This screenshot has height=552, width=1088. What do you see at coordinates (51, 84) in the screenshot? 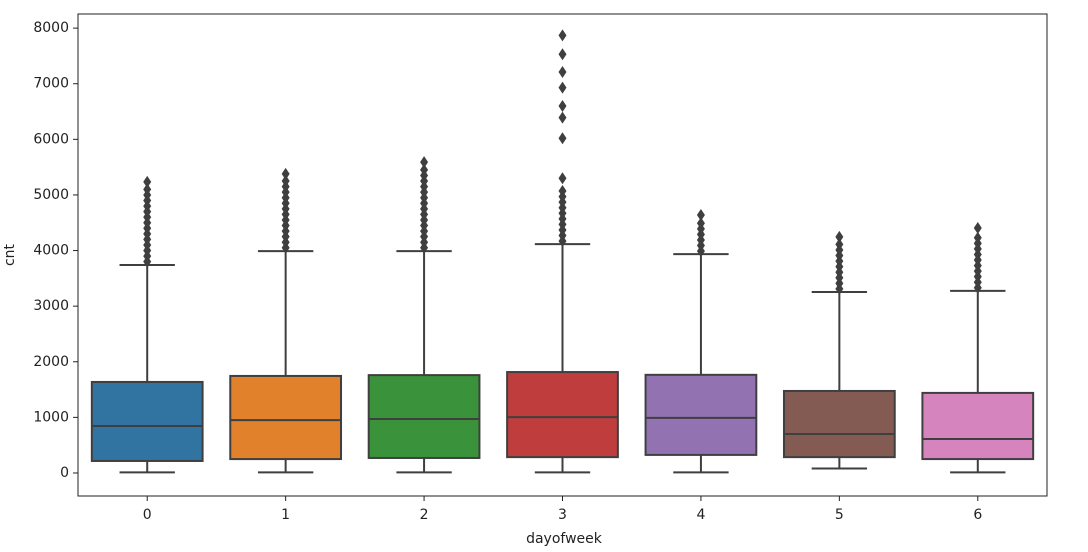
I see `y-tick-label: 7000` at bounding box center [51, 84].